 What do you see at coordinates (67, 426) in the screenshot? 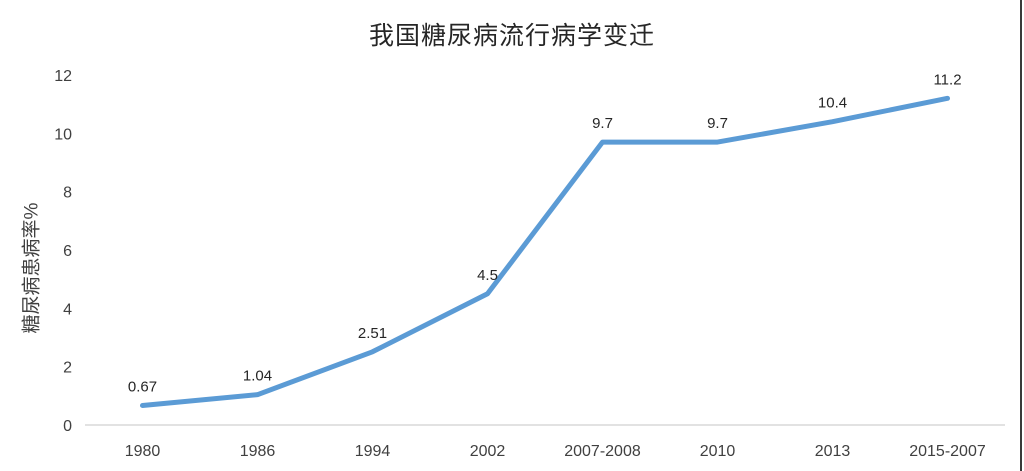
I see `y-axis-tick-label: 0` at bounding box center [67, 426].